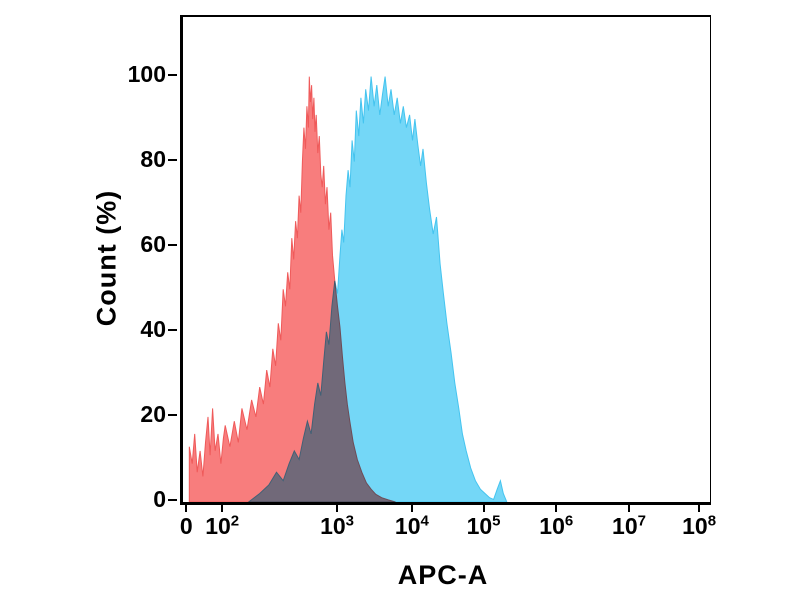 The width and height of the screenshot is (800, 600). I want to click on y-tick-label: 100, so click(146, 73).